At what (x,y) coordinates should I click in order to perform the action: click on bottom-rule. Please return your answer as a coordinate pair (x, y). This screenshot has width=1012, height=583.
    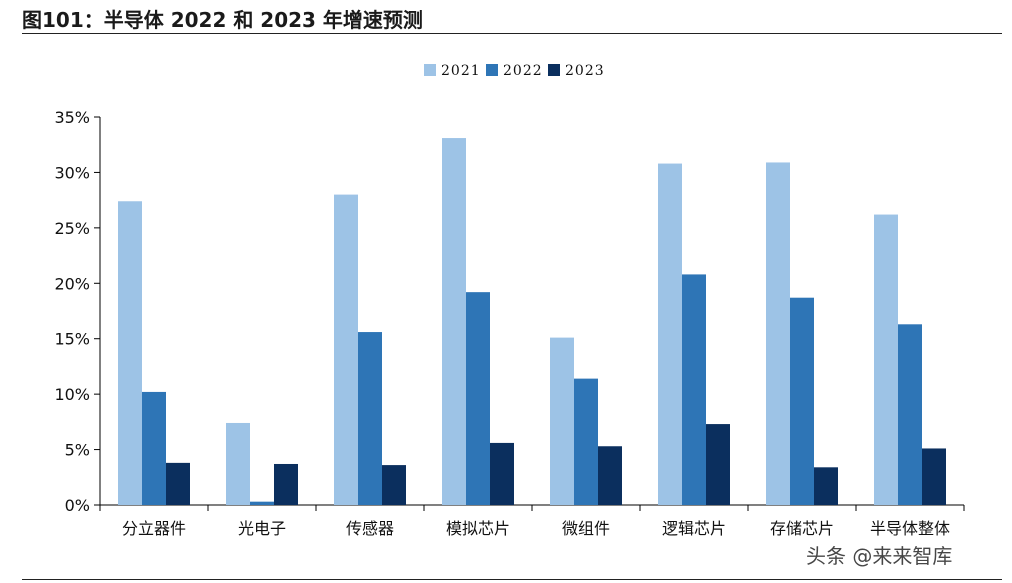
    Looking at the image, I should click on (512, 579).